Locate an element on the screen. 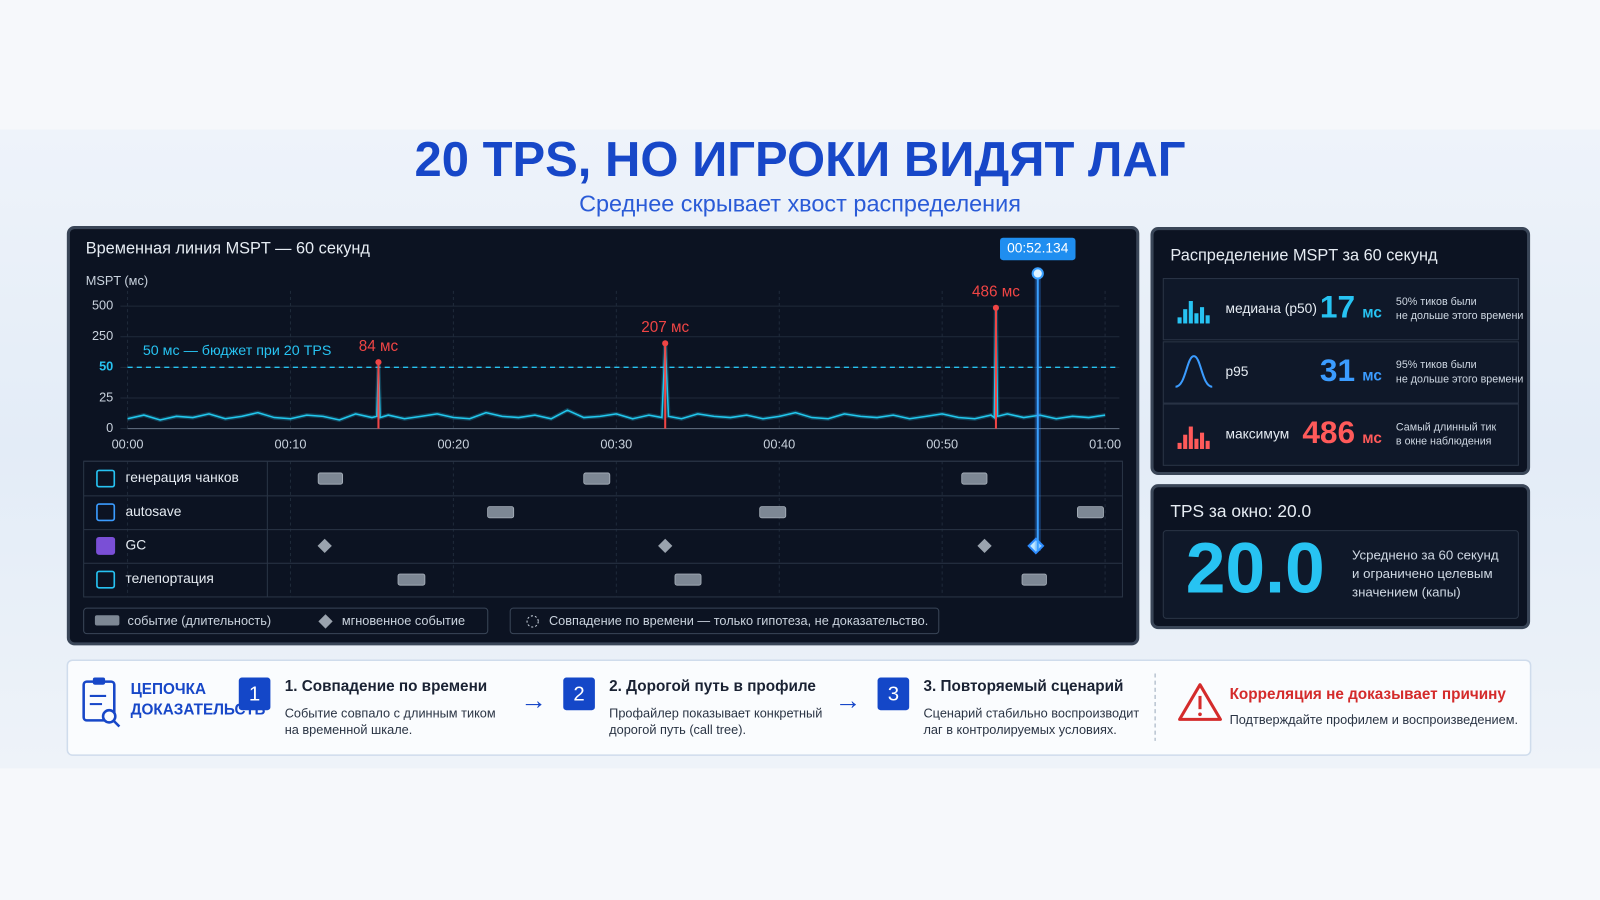  page-title: 20 TPS, НО ИГРОКИ ВИДЯТ ЛАГ is located at coordinates (800, 160).